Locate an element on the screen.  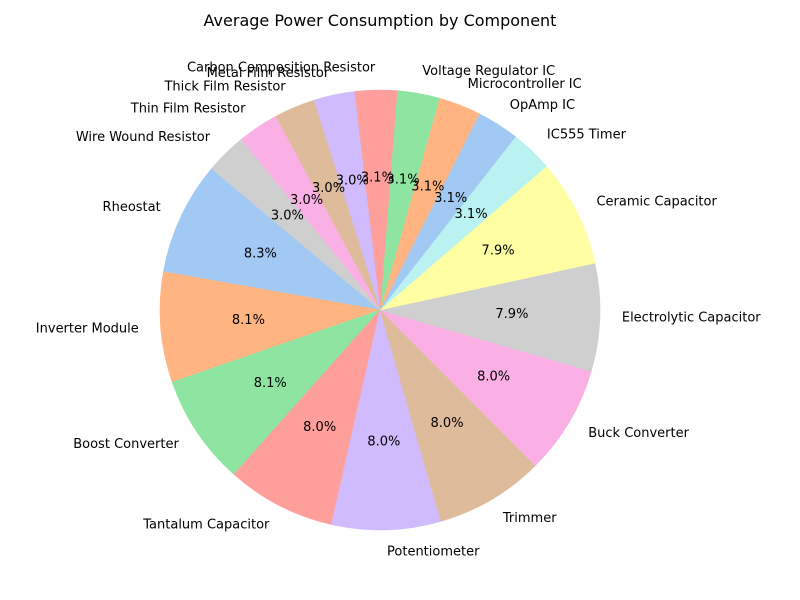
category-label-tantalum-capacitor: Tantalum Capacitor is located at coordinates (206, 525).